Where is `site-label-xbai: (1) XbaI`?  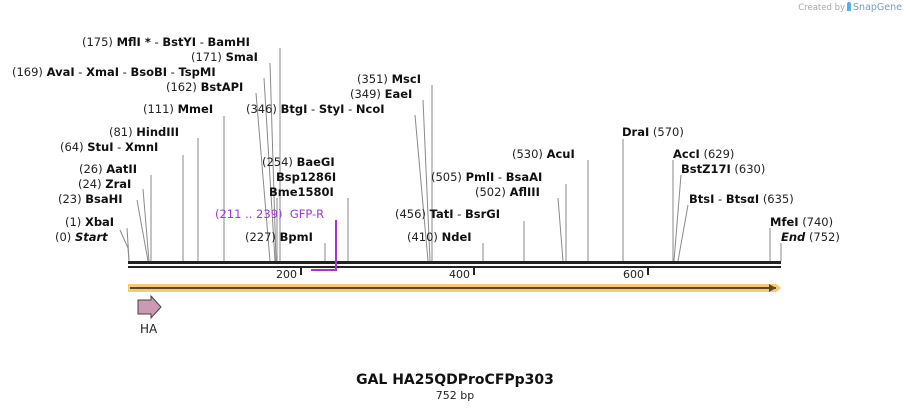 site-label-xbai: (1) XbaI is located at coordinates (89, 222).